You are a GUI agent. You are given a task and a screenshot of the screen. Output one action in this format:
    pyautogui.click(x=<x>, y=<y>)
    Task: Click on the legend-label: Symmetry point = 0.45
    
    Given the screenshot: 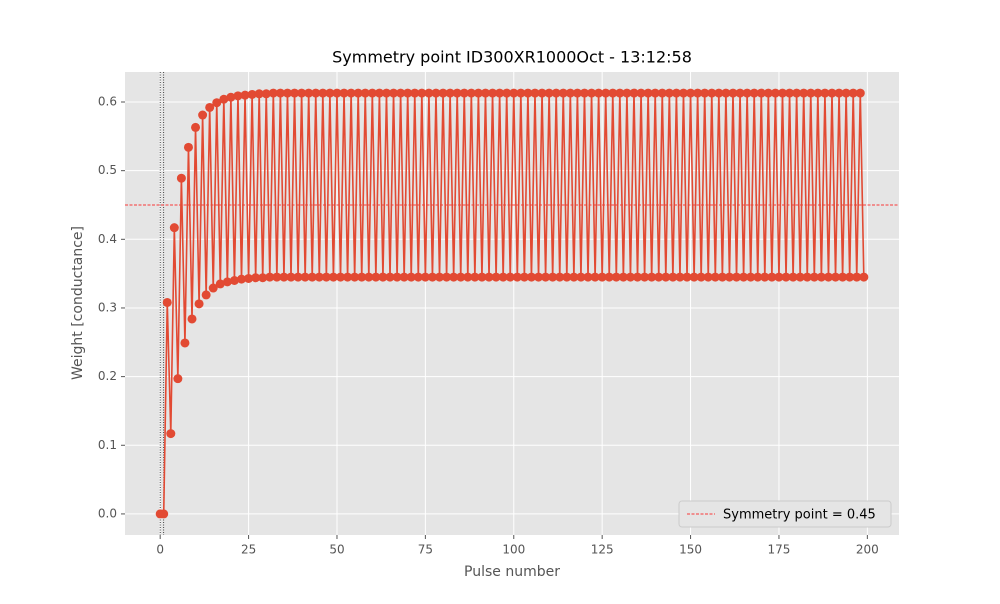 What is the action you would take?
    pyautogui.click(x=799, y=515)
    